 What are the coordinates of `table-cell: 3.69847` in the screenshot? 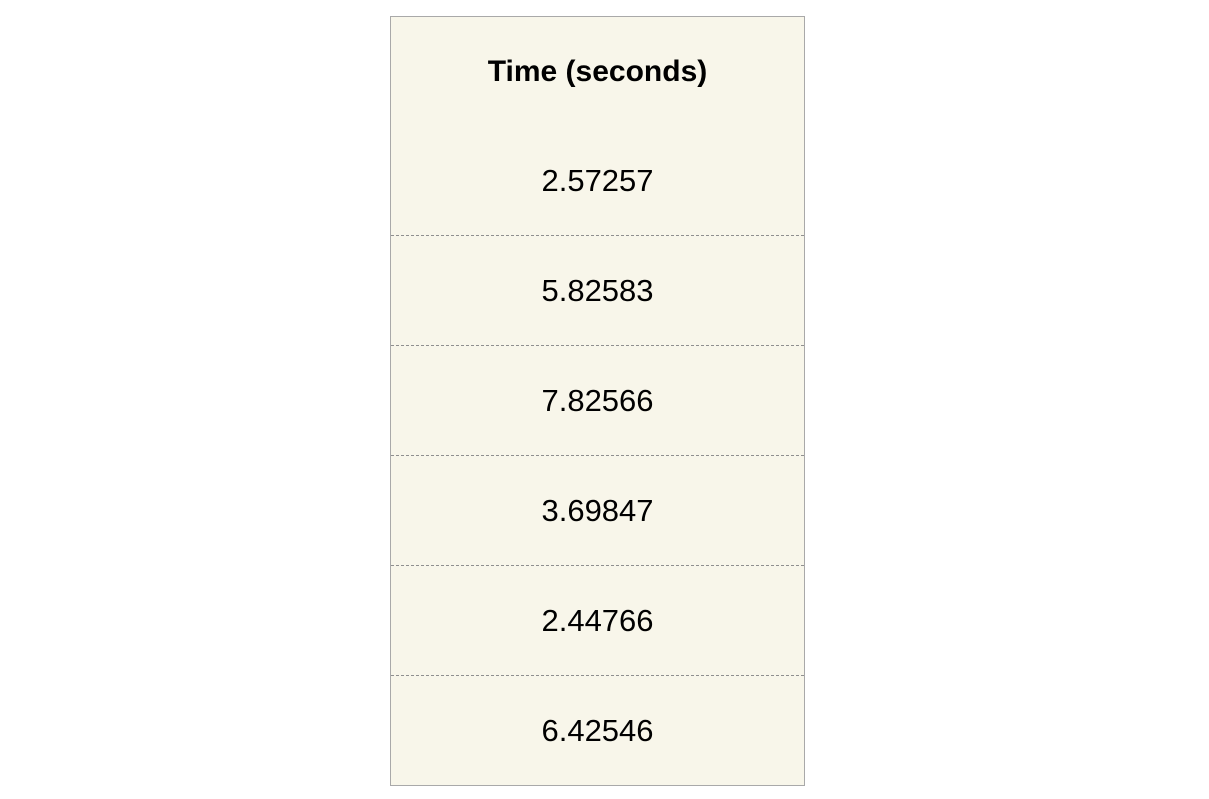 It's located at (597, 510).